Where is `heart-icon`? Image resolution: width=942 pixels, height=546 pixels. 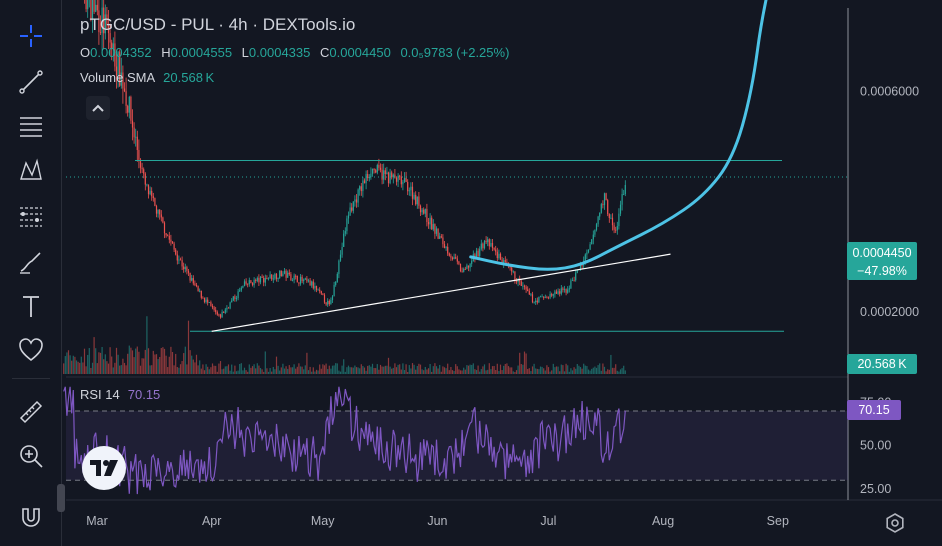
heart-icon is located at coordinates (31, 350).